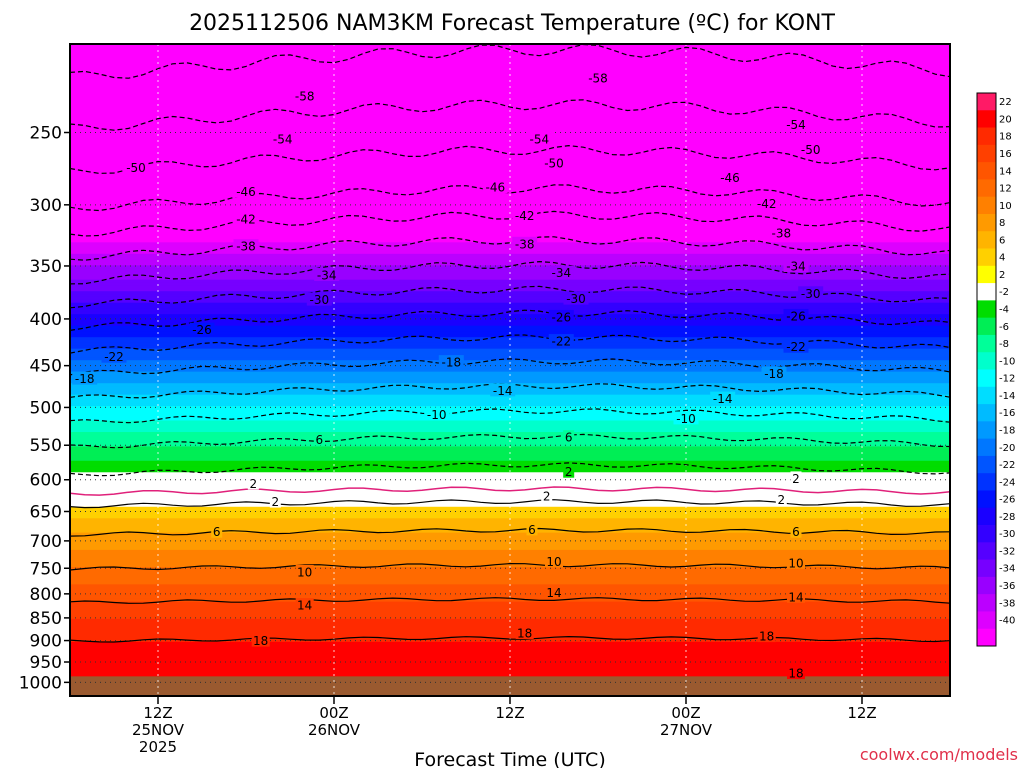  I want to click on credit-link: coolwx.com/models, so click(939, 754).